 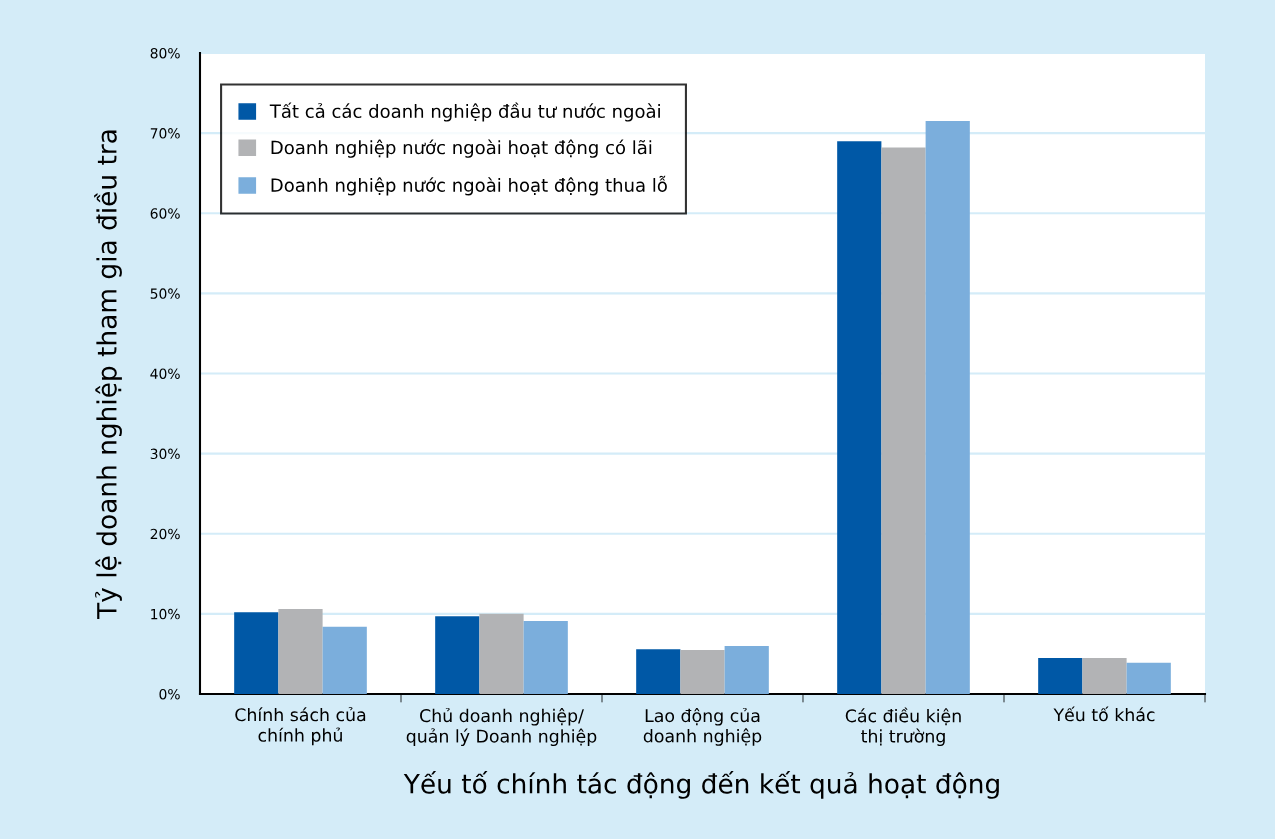 What do you see at coordinates (1104, 714) in the screenshot?
I see `x-tick-label: Yếu tố khác` at bounding box center [1104, 714].